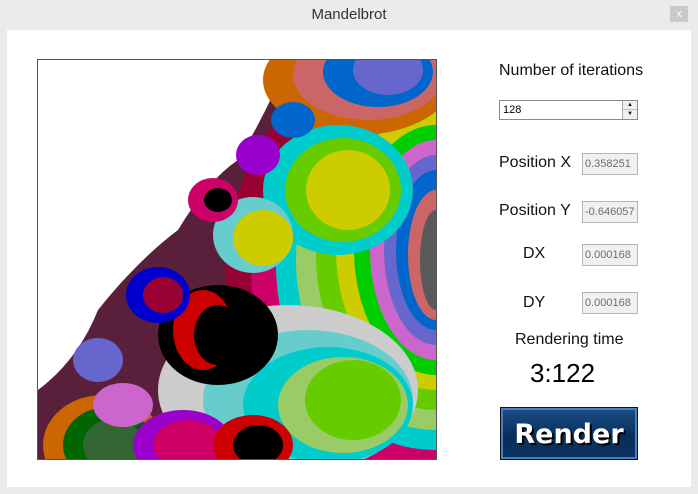  What do you see at coordinates (679, 14) in the screenshot?
I see `close-button: x` at bounding box center [679, 14].